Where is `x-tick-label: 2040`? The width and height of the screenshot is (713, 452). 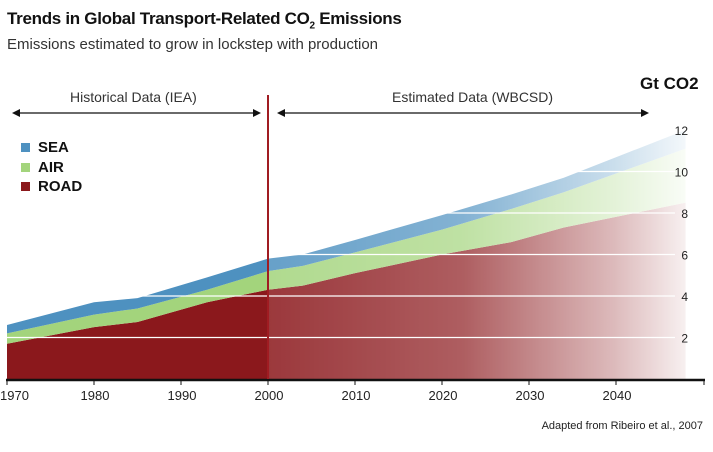
x-tick-label: 2040 is located at coordinates (617, 395).